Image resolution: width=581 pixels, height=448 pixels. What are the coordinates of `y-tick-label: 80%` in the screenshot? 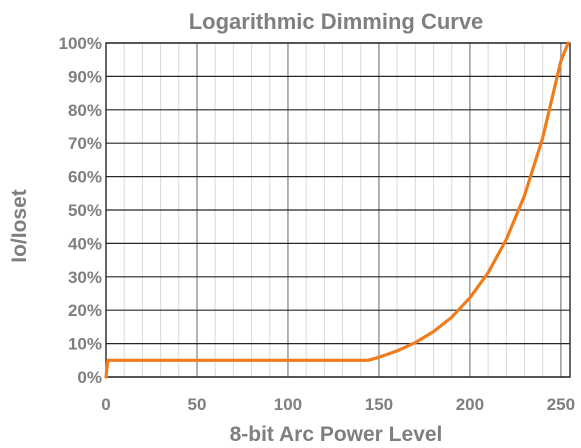 It's located at (85, 110).